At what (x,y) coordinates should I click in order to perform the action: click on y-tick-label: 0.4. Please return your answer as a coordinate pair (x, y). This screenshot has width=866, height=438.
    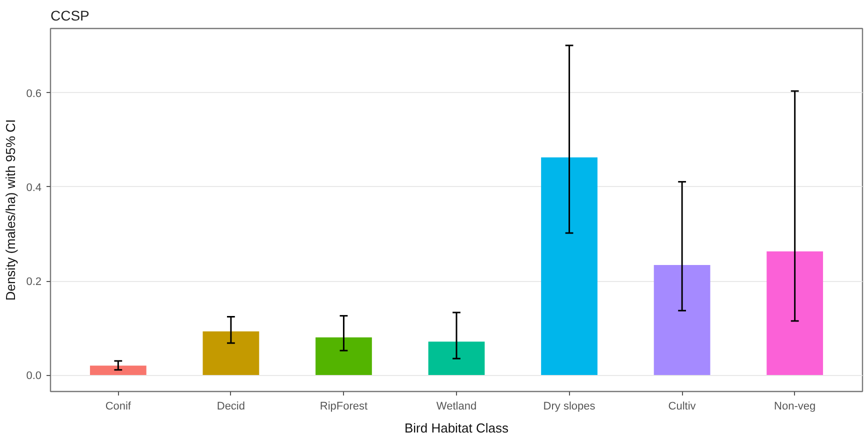
    Looking at the image, I should click on (34, 188).